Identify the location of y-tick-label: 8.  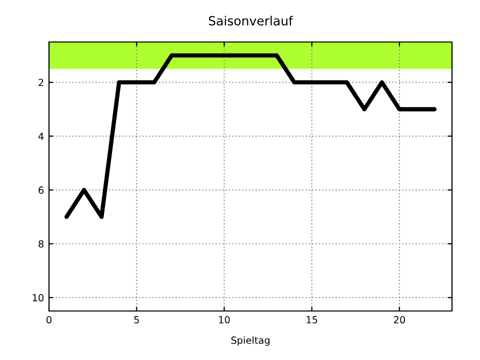
(41, 244).